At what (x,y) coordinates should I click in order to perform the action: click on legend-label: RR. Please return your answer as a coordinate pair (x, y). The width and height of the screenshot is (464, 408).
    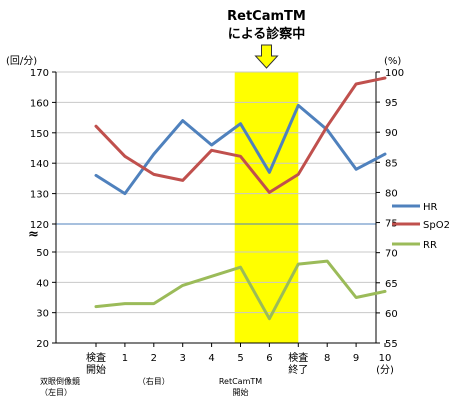
    Looking at the image, I should click on (430, 245).